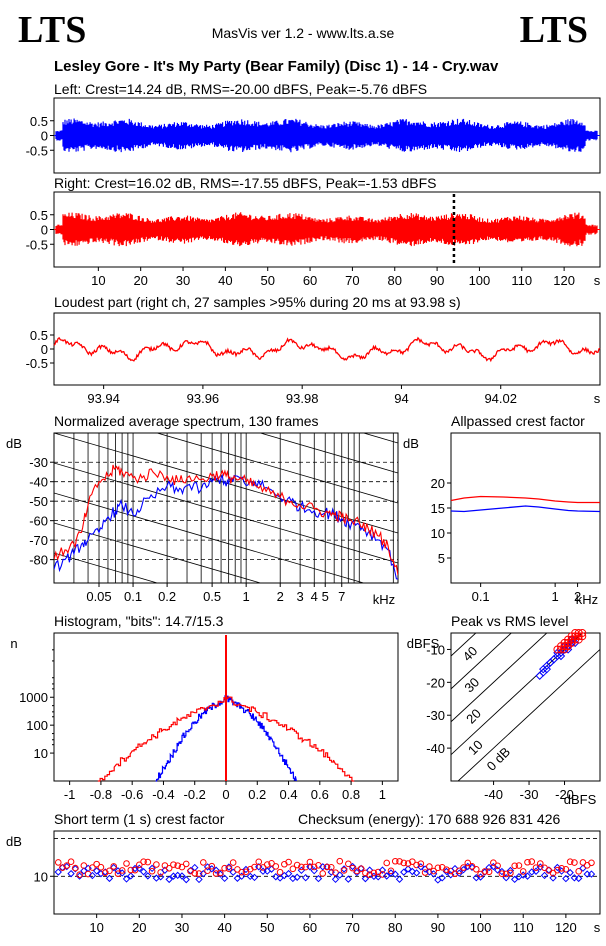 The image size is (606, 946). What do you see at coordinates (186, 421) in the screenshot?
I see `spectrum-title: Normalized average spectrum, 130 frames` at bounding box center [186, 421].